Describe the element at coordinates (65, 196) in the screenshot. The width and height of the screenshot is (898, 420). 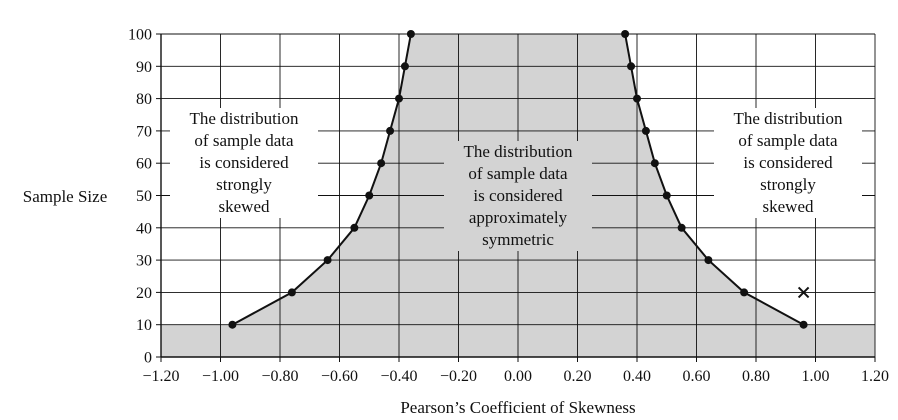
I see `y-axis-label: Sample Size` at that location.